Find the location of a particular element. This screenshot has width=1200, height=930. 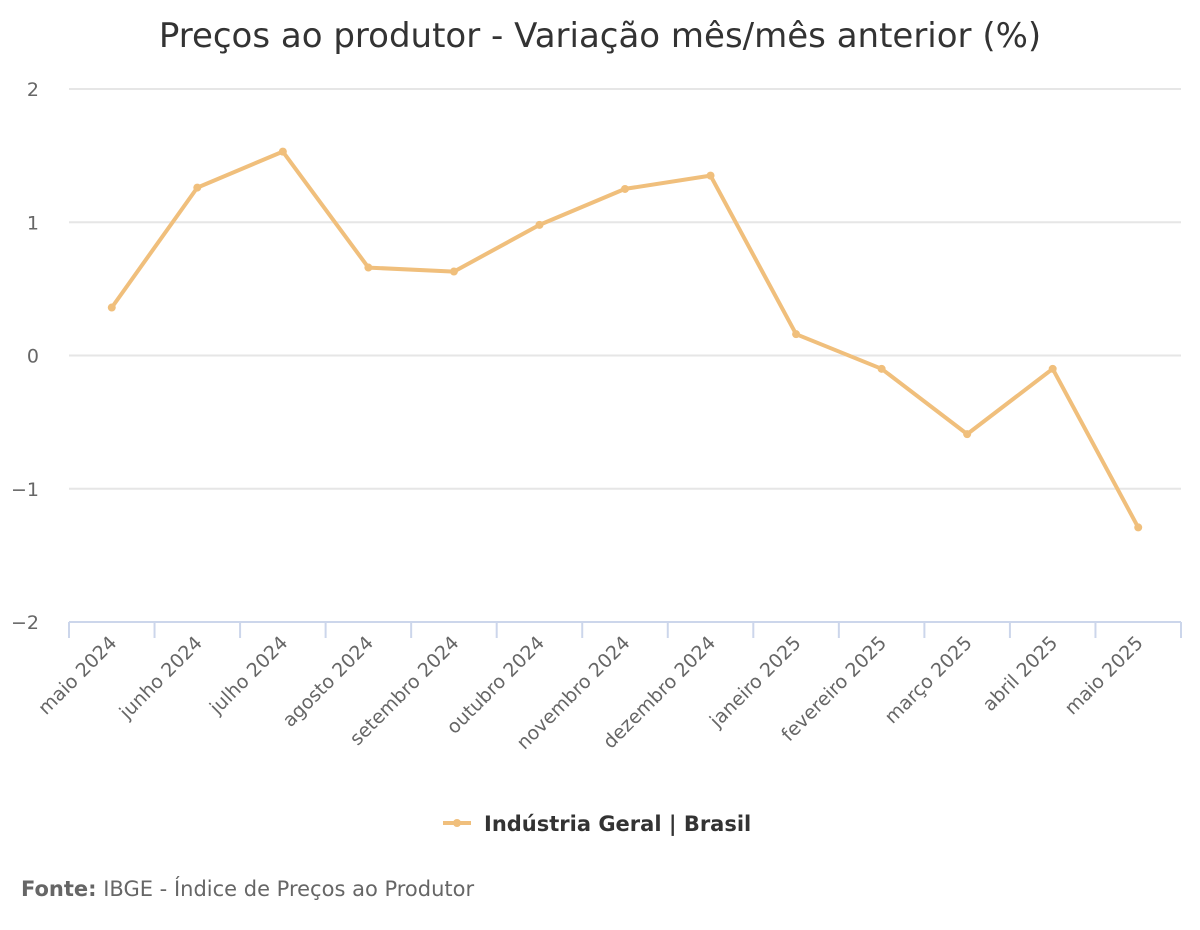

y-tick-label: 2 is located at coordinates (33, 90).